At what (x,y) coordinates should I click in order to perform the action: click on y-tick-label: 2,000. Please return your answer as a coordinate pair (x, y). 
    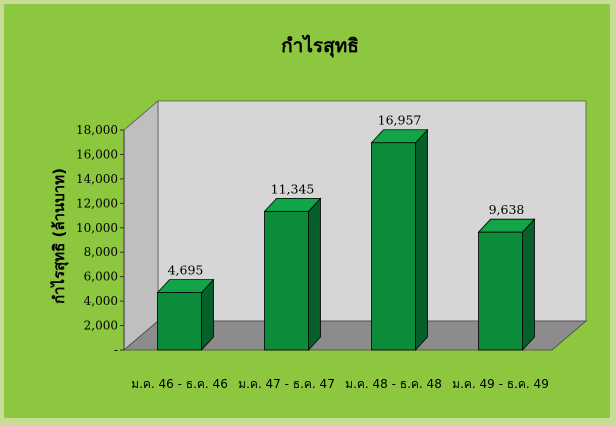
    Looking at the image, I should click on (101, 326).